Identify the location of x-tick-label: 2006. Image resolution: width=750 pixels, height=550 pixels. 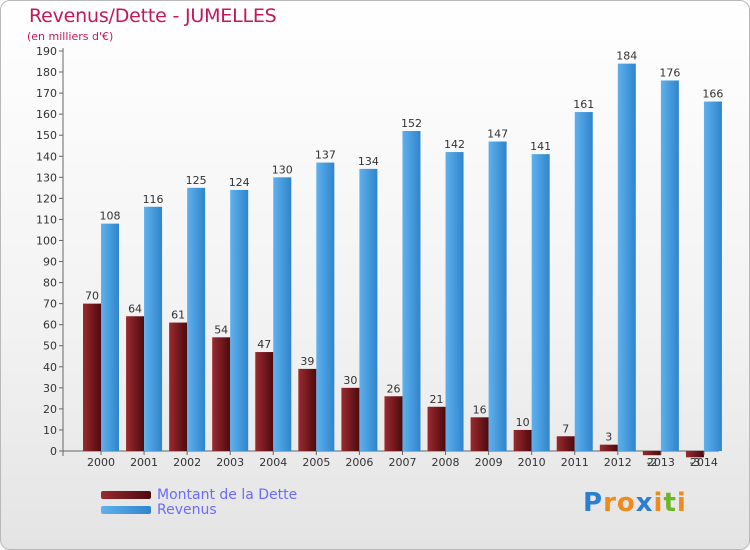
(359, 462).